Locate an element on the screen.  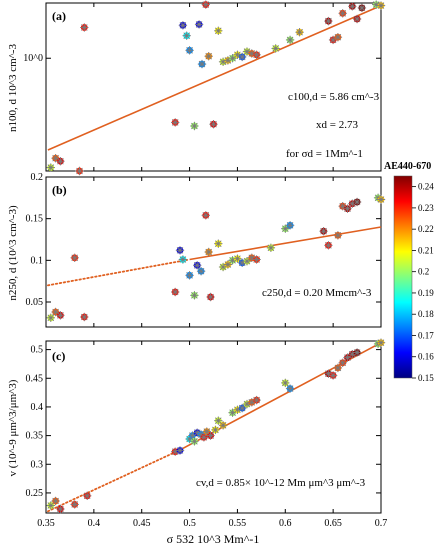
colorbar-tick-label: 0.22 is located at coordinates (426, 229).